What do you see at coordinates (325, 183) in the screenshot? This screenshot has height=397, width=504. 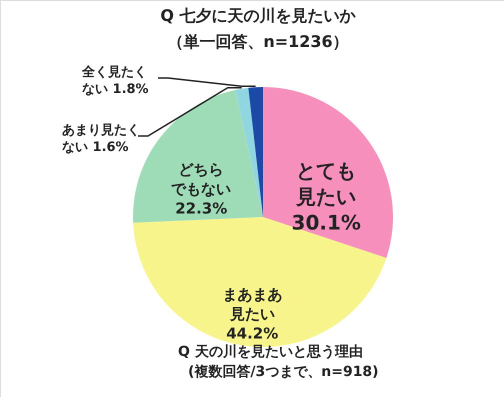 I see `slice-label: とても見たい` at bounding box center [325, 183].